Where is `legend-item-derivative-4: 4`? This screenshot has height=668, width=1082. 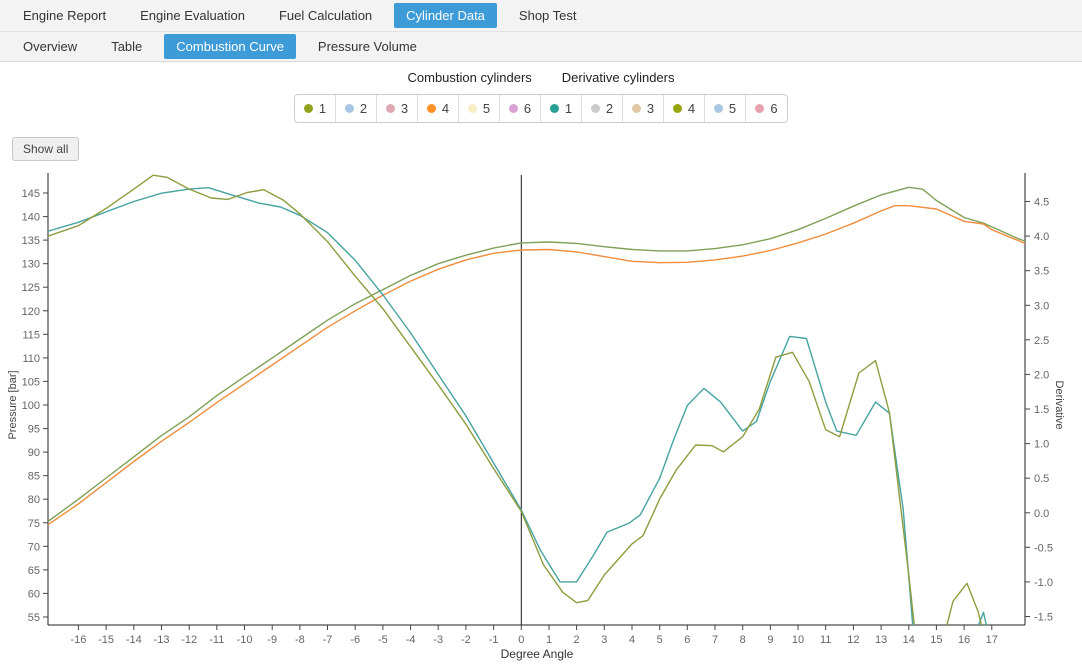
legend-item-derivative-4: 4 is located at coordinates (684, 108).